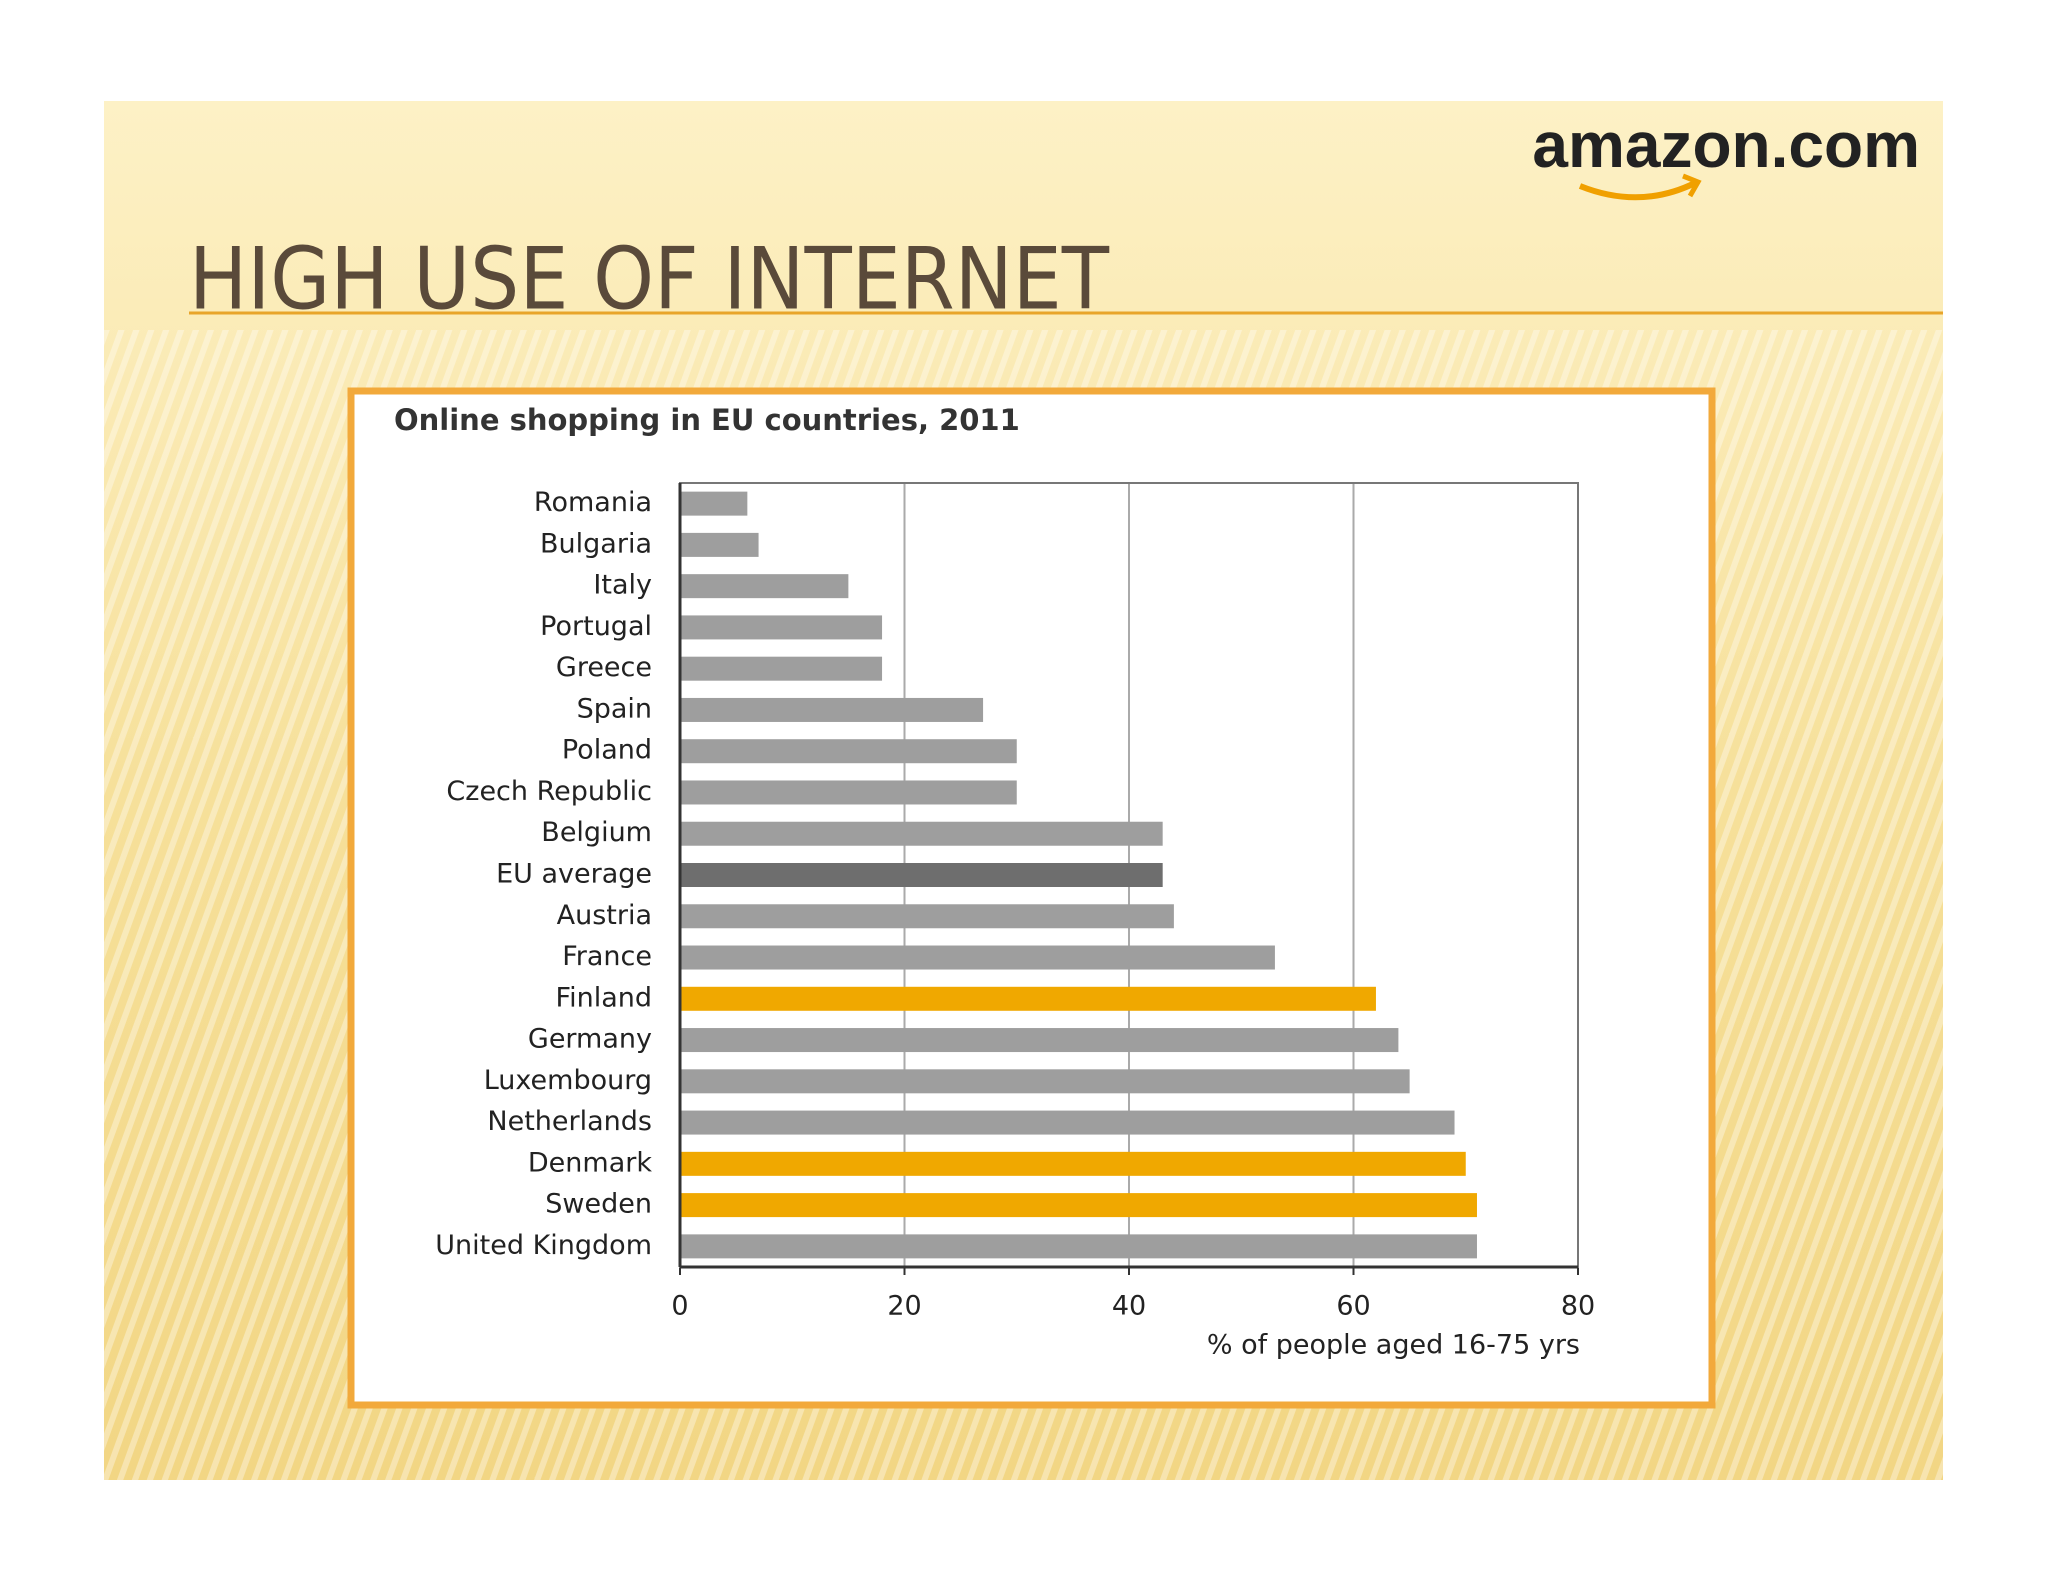  Describe the element at coordinates (1726, 145) in the screenshot. I see `logo: amazon.com` at that location.